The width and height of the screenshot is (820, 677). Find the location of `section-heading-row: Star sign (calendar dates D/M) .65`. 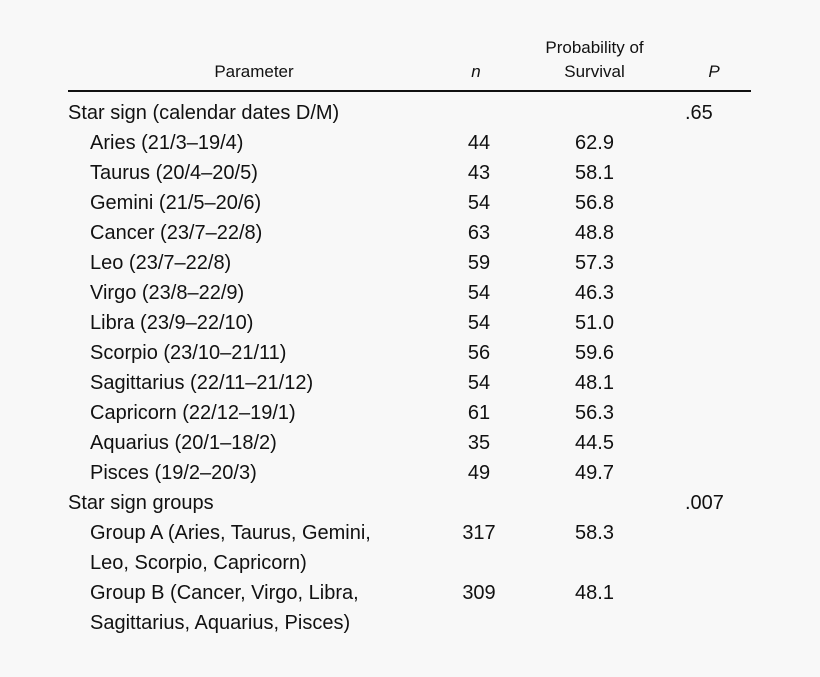

section-heading-row: Star sign (calendar dates D/M) .65 is located at coordinates (409, 109).